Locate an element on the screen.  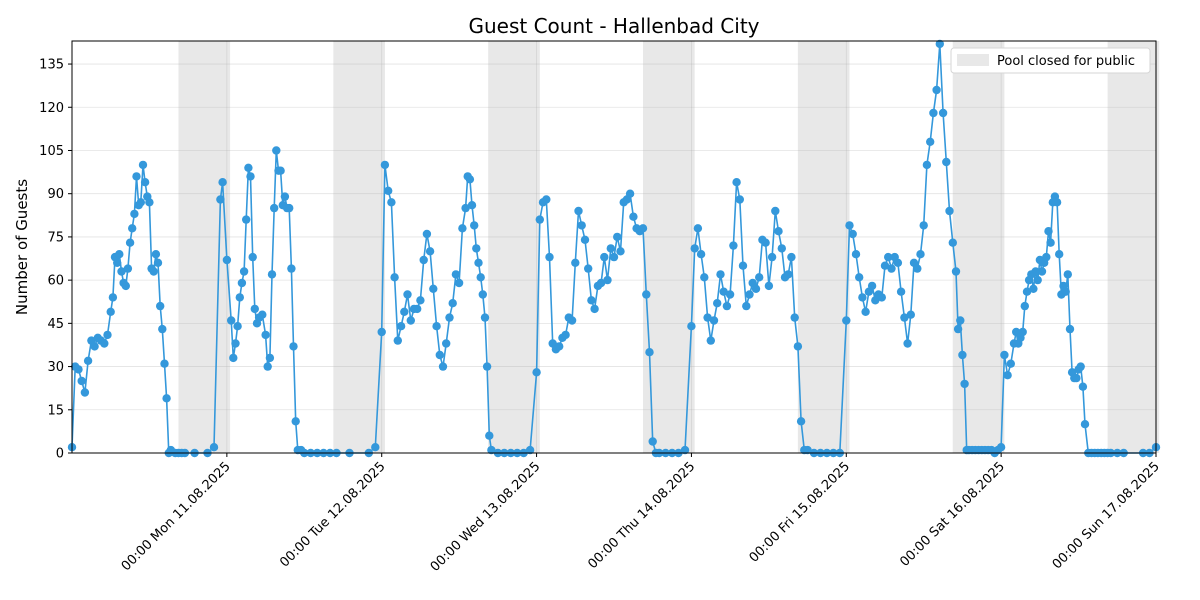
x-tick-label-3: 00:00 Thu 14.08.2025 is located at coordinates (641, 515).